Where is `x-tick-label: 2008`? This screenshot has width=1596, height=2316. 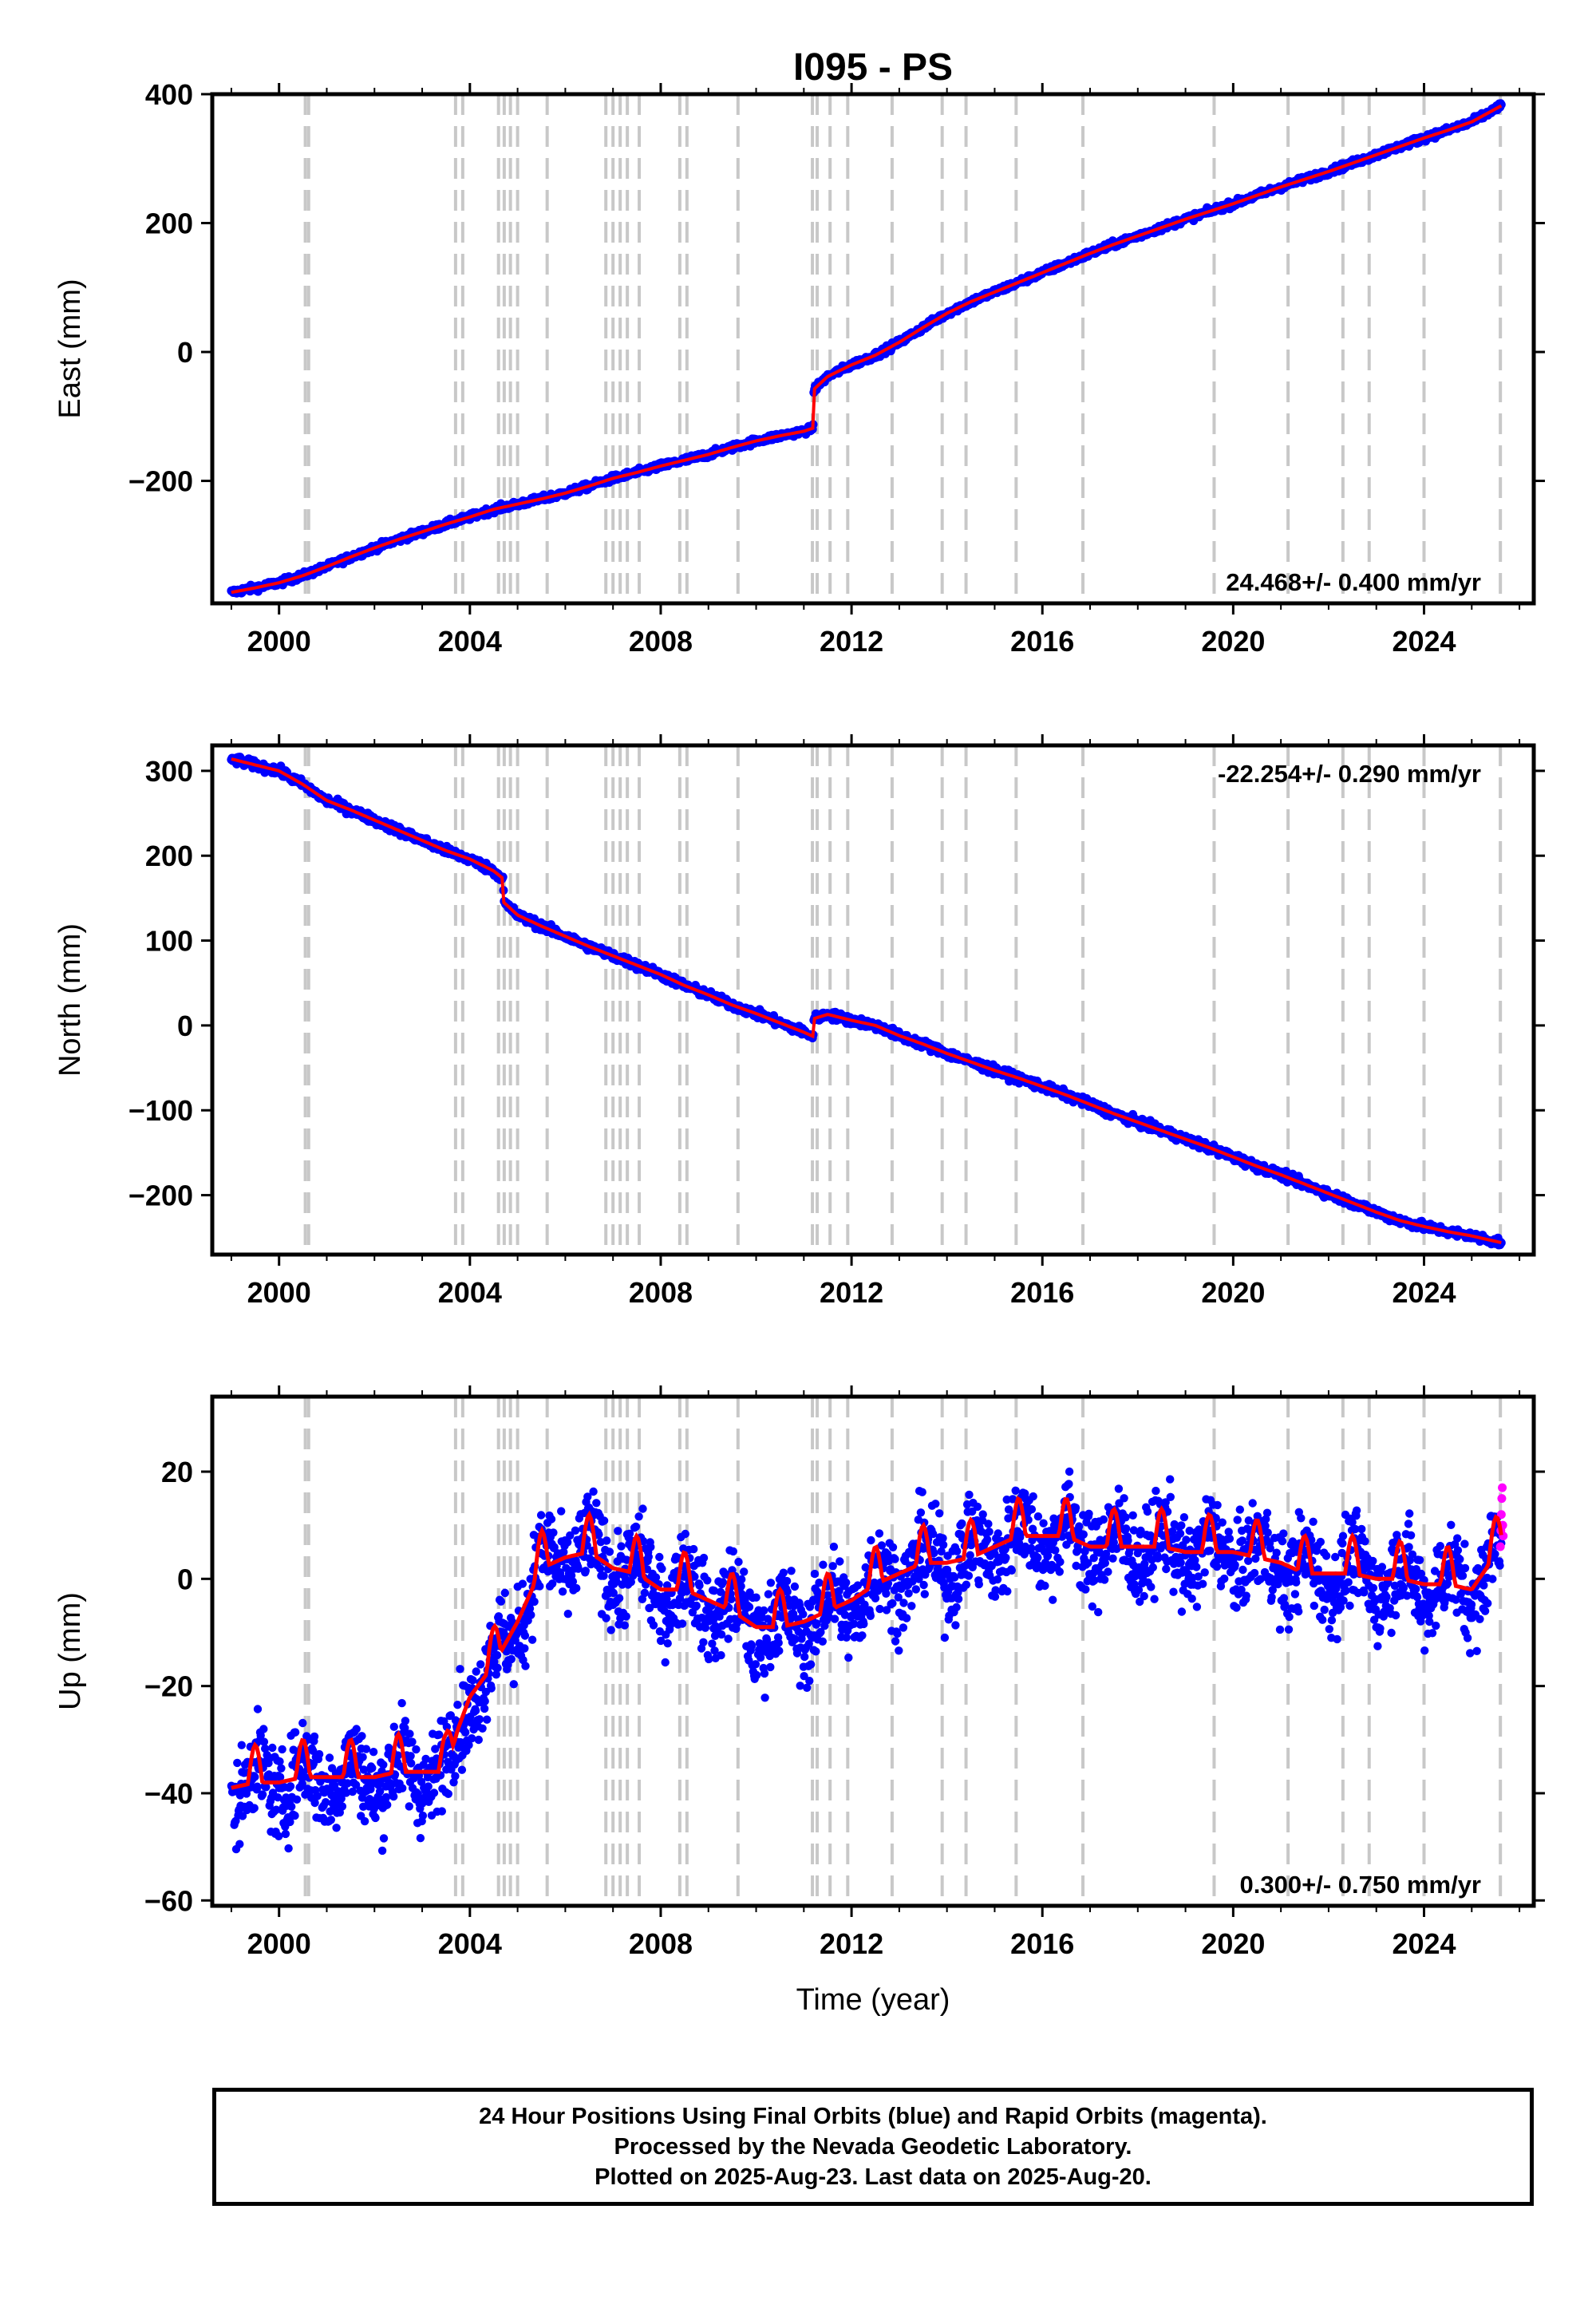 x-tick-label: 2008 is located at coordinates (661, 1292).